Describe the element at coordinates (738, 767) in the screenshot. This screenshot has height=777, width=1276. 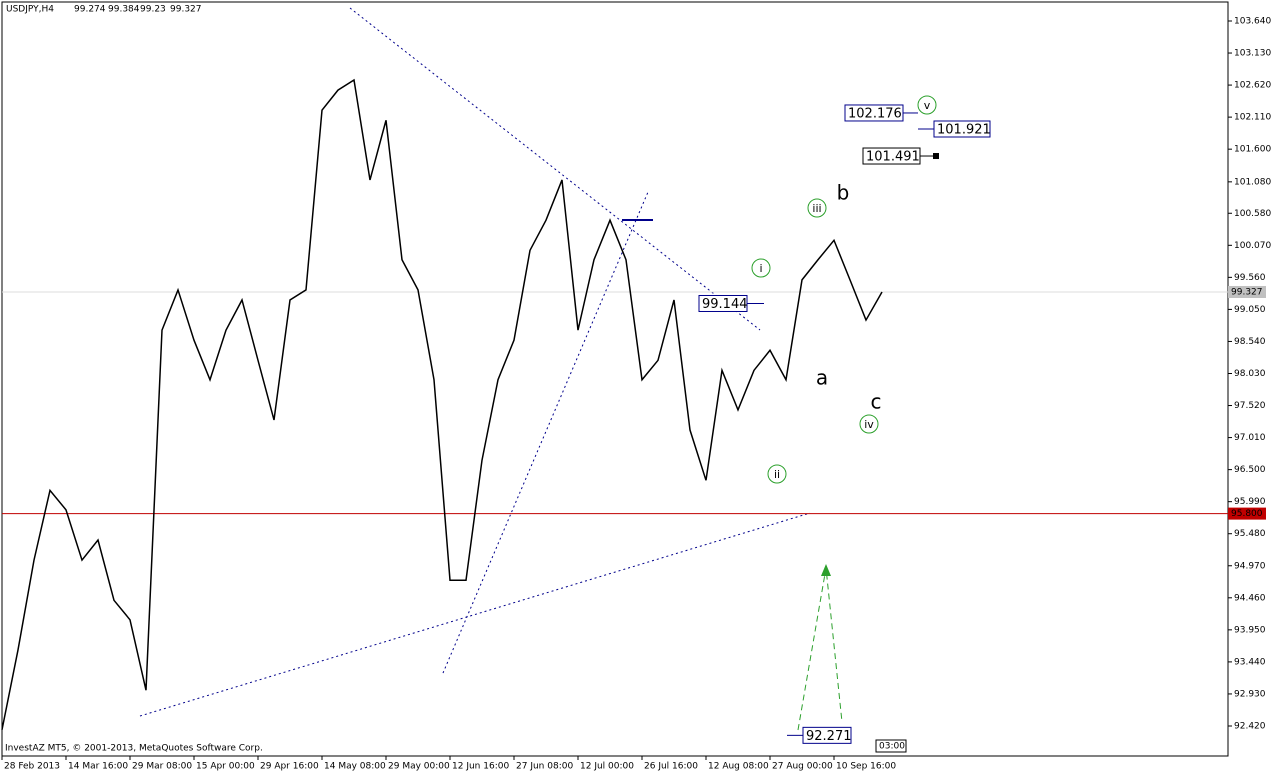
I see `x-tick-label: 12 Aug 08:00` at that location.